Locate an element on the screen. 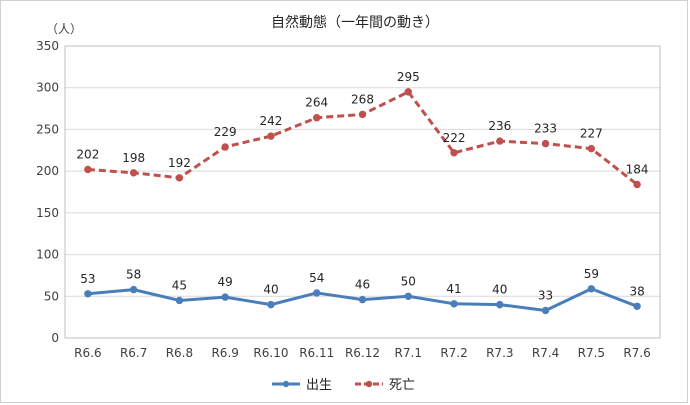  data-label: 58 is located at coordinates (133, 275).